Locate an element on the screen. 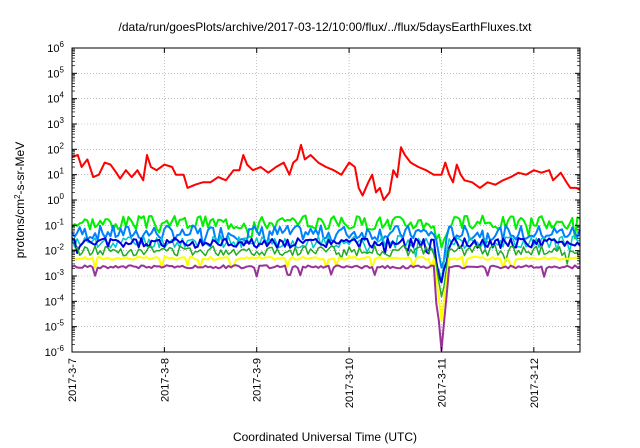 Image resolution: width=640 pixels, height=448 pixels. y-tick-exponent: -6 is located at coordinates (61, 348).